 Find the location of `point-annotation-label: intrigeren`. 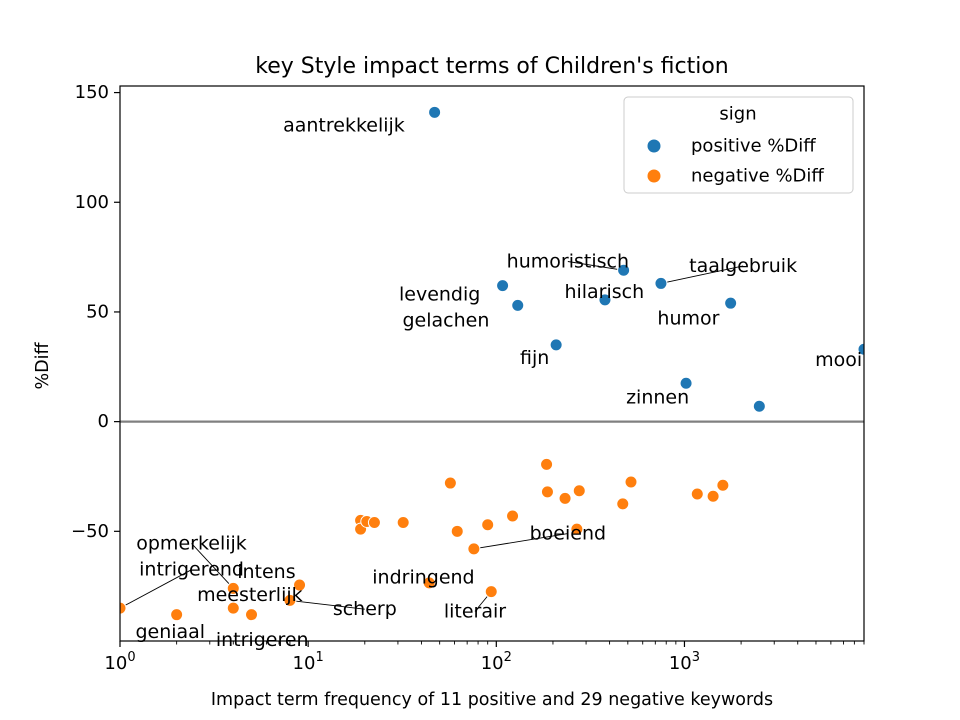

point-annotation-label: intrigeren is located at coordinates (262, 640).